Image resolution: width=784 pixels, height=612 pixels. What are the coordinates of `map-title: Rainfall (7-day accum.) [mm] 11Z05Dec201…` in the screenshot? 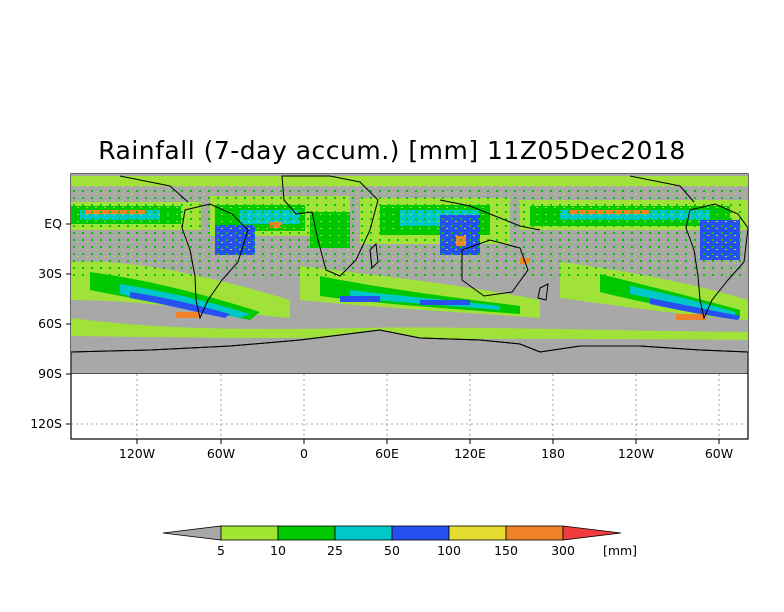 It's located at (392, 150).